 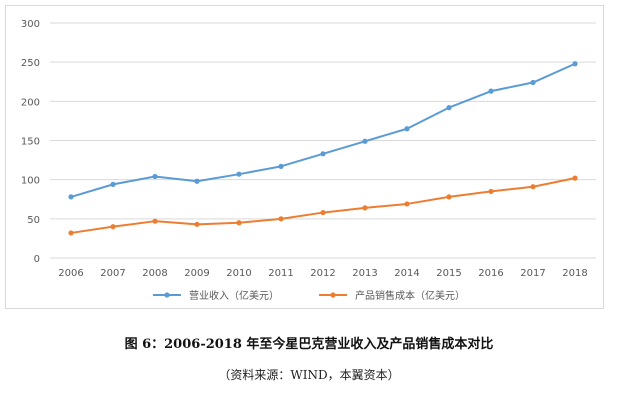 What do you see at coordinates (309, 295) in the screenshot?
I see `legend: 营业收入（亿美元） 产品销售成本（亿美元）` at bounding box center [309, 295].